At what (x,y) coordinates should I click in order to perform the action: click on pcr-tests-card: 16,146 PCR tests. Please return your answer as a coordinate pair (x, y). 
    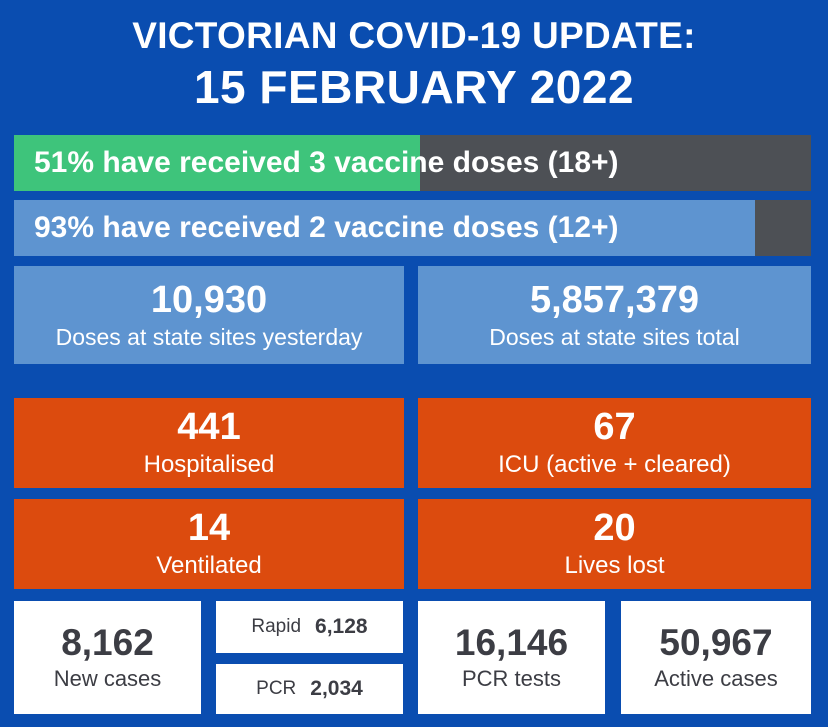
    Looking at the image, I should click on (511, 657).